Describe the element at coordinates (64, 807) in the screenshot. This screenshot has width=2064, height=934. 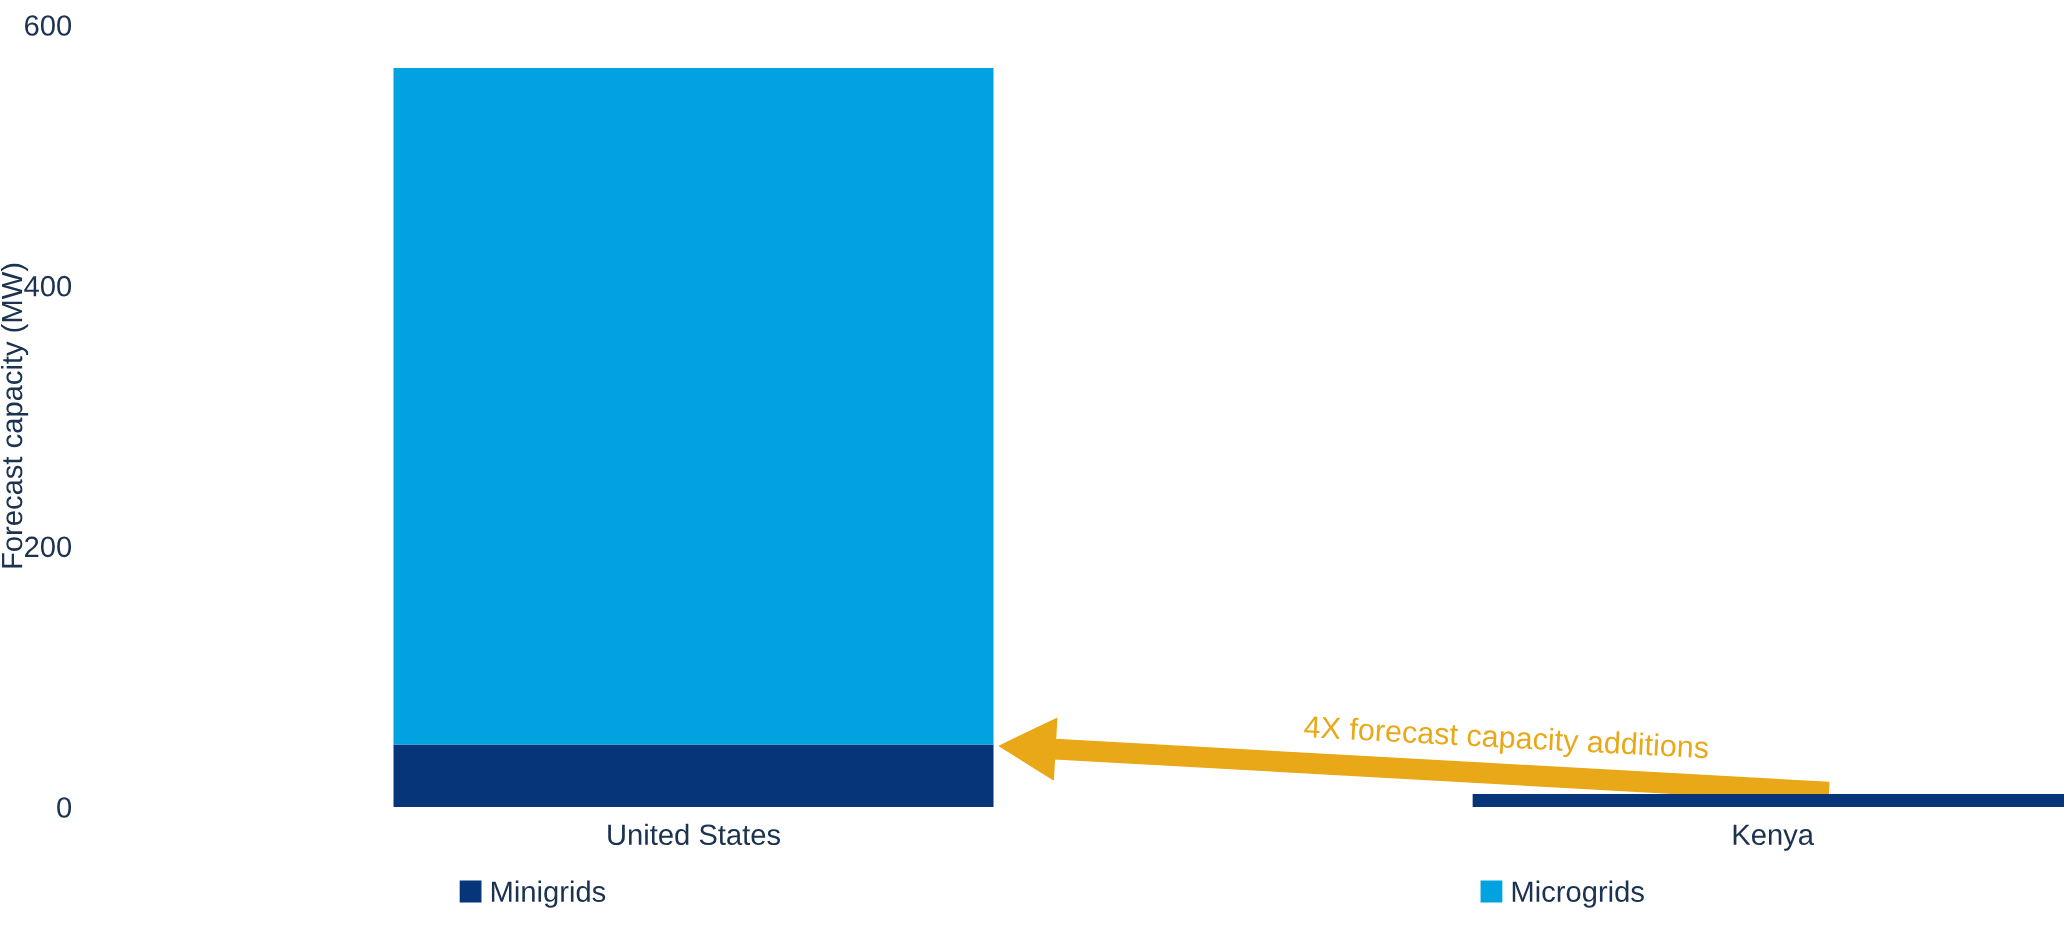
I see `y-tick-label: 0` at that location.